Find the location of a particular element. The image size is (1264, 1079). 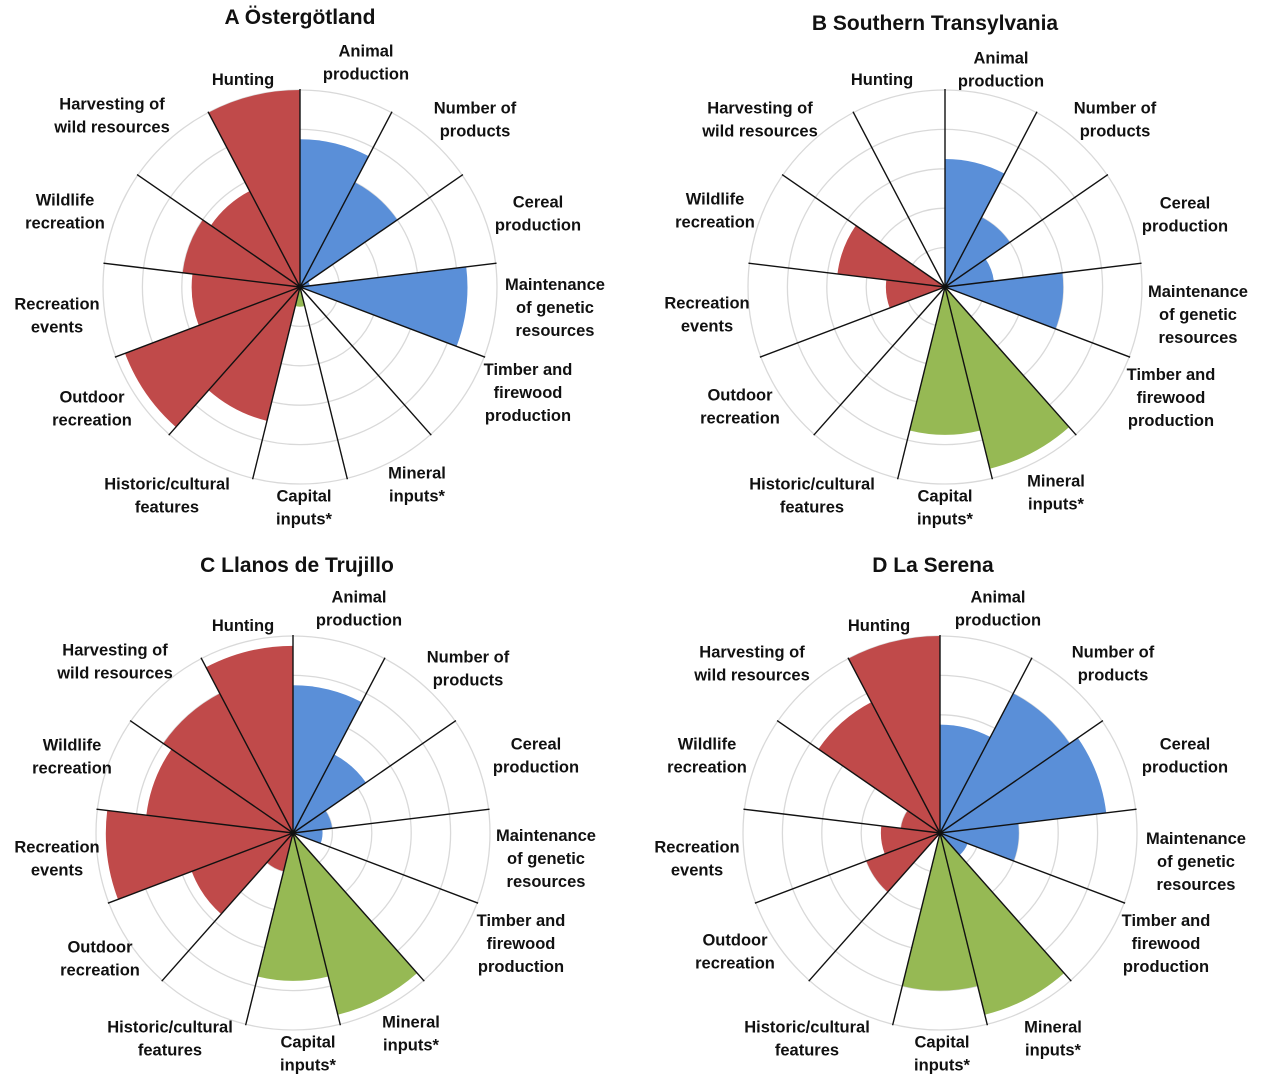

panel-title: B Southern Transylvania is located at coordinates (935, 23).